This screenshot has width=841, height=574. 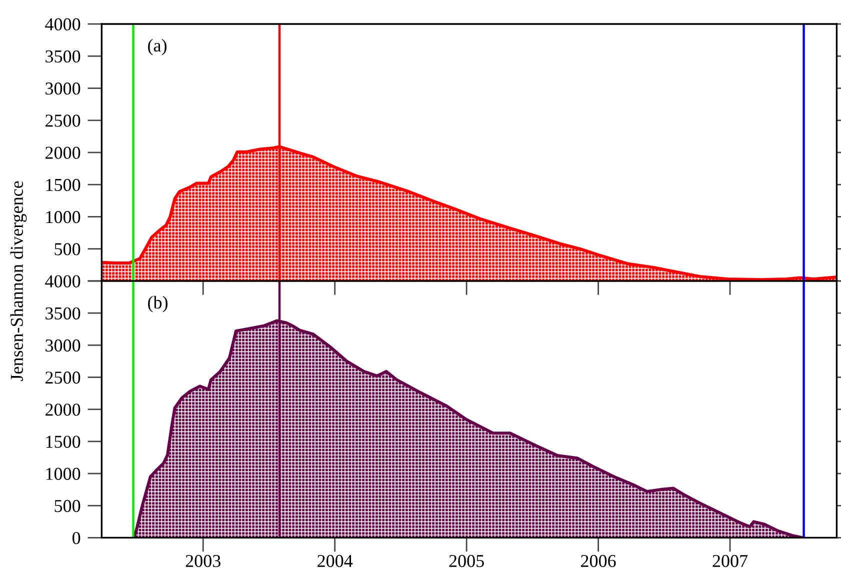 What do you see at coordinates (157, 47) in the screenshot?
I see `annotation: (a)` at bounding box center [157, 47].